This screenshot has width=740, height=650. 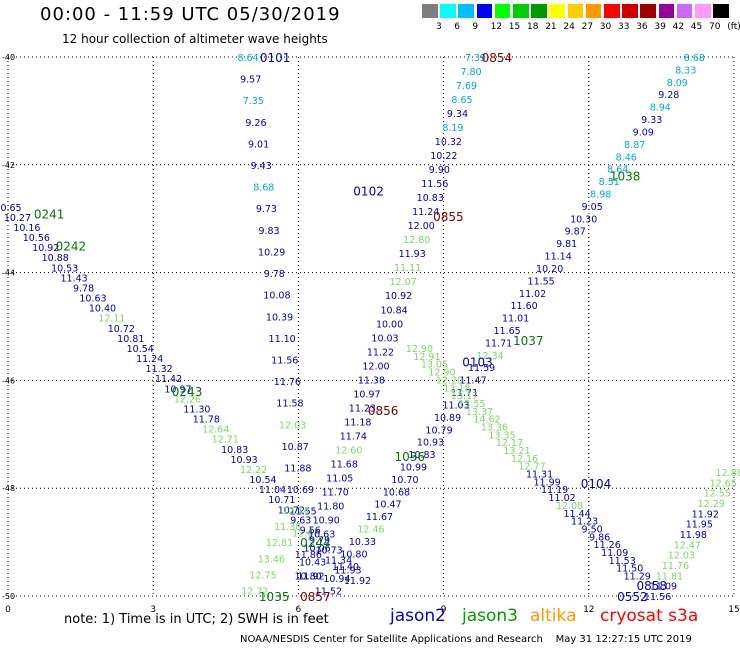 What do you see at coordinates (297, 468) in the screenshot?
I see `swh-value: 11.88` at bounding box center [297, 468].